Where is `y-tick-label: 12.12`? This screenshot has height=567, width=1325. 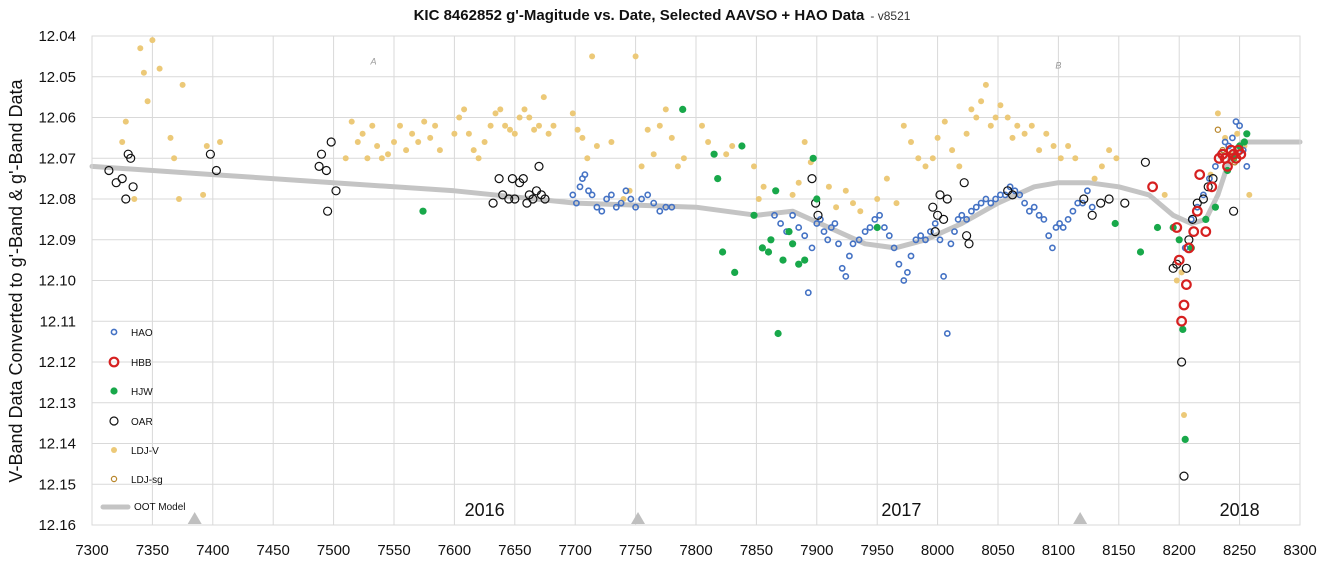
y-tick-label: 12.12 is located at coordinates (57, 362).